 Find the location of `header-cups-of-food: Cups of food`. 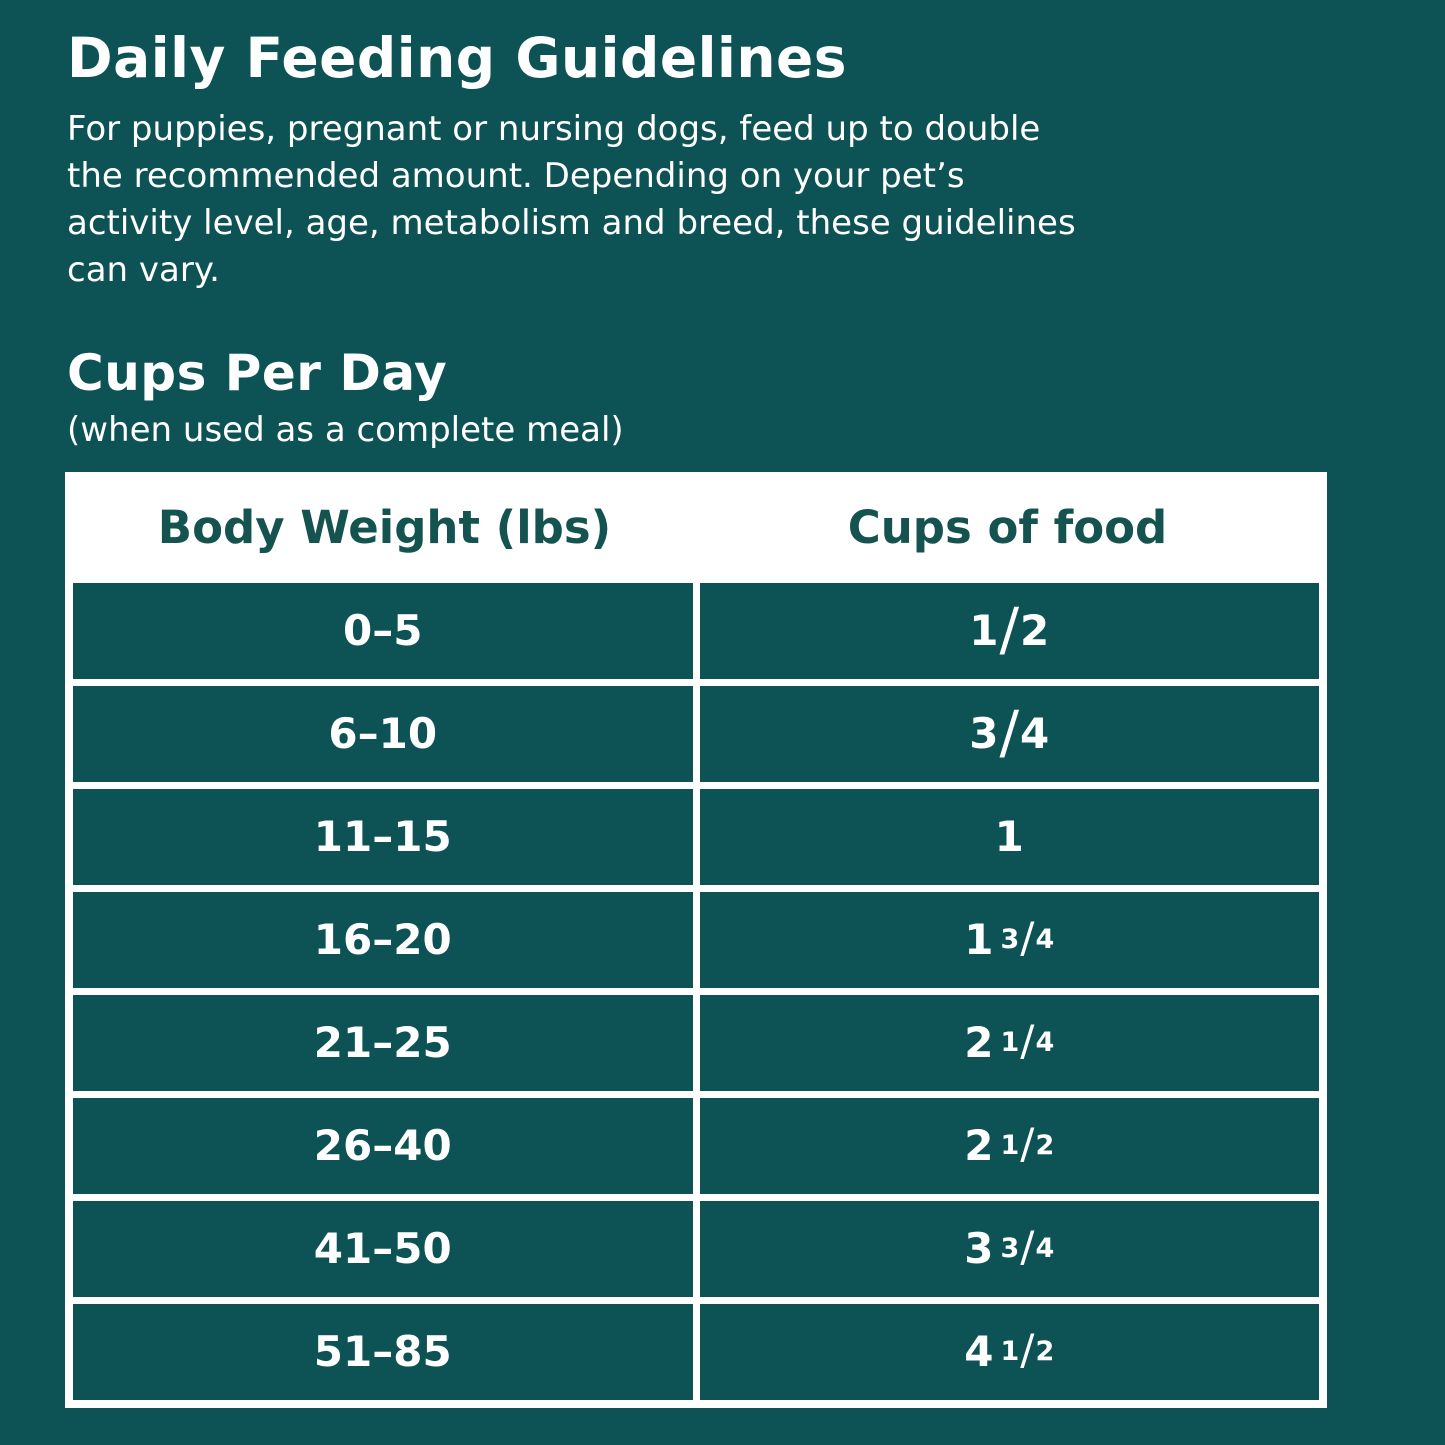

header-cups-of-food: Cups of food is located at coordinates (1007, 527).